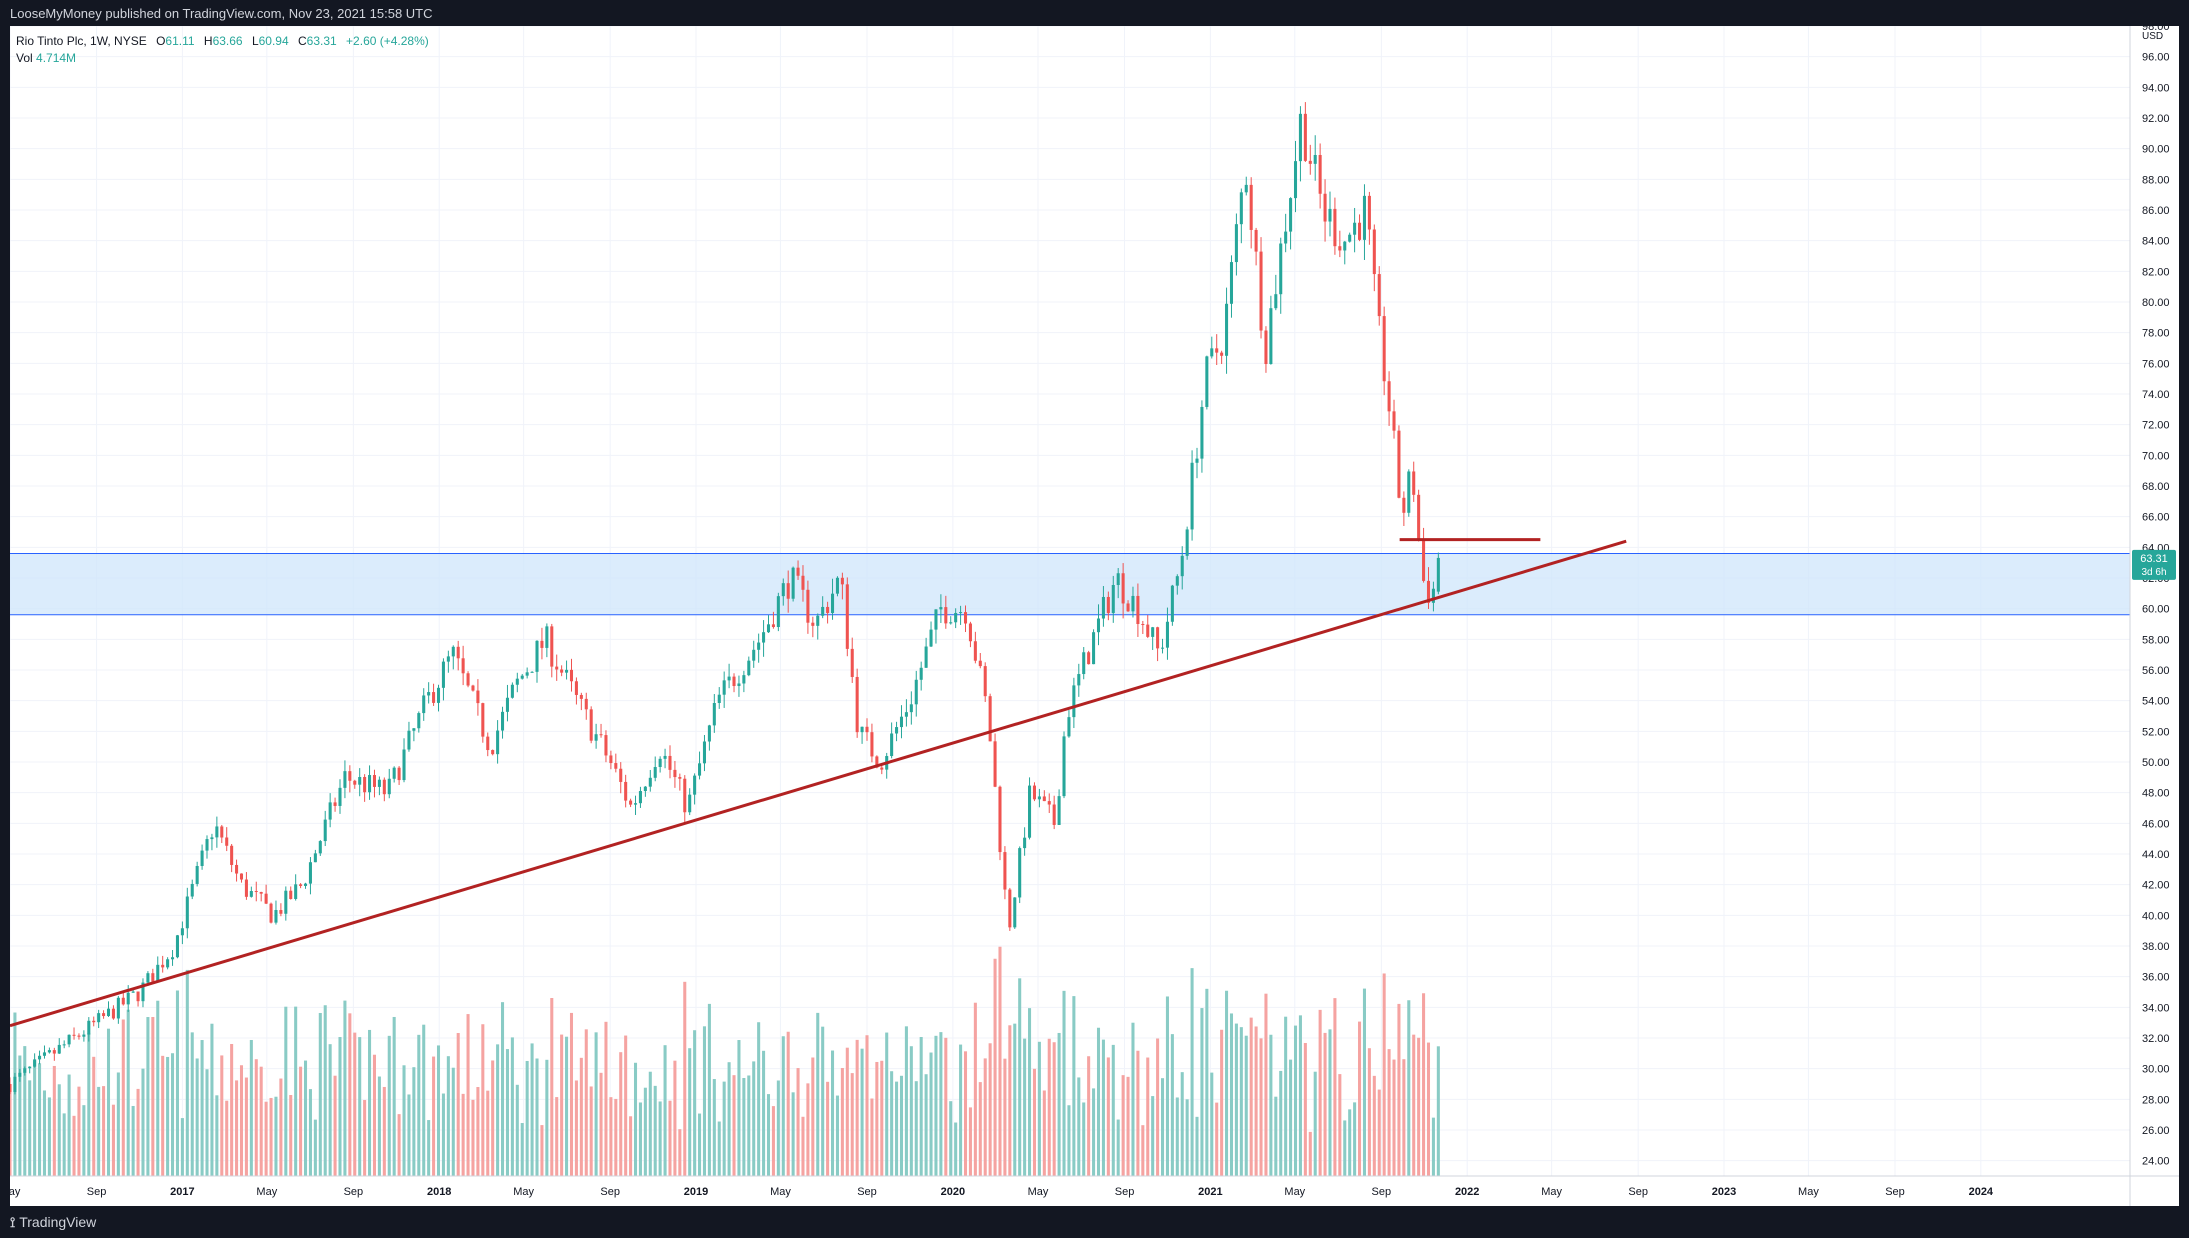  What do you see at coordinates (53, 1222) in the screenshot?
I see `tradingview-logo: ⟟ TradingView` at bounding box center [53, 1222].